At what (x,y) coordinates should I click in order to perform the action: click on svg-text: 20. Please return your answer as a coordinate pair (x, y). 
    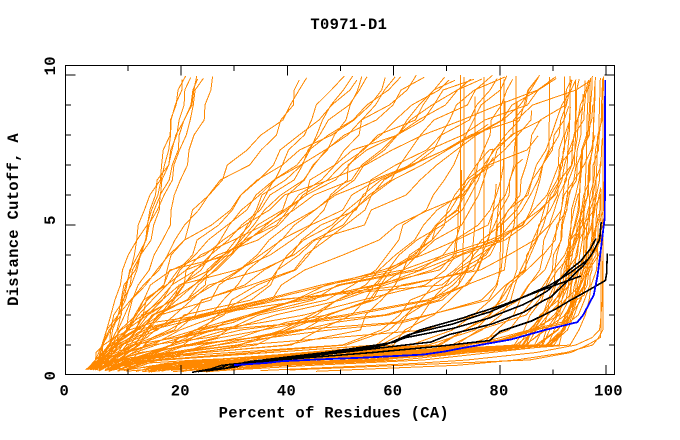
    Looking at the image, I should click on (180, 392).